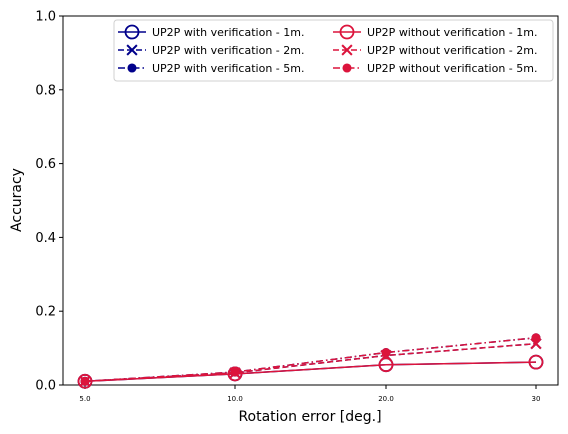  I want to click on legend-label: UP2P without verification - 5m., so click(452, 68).